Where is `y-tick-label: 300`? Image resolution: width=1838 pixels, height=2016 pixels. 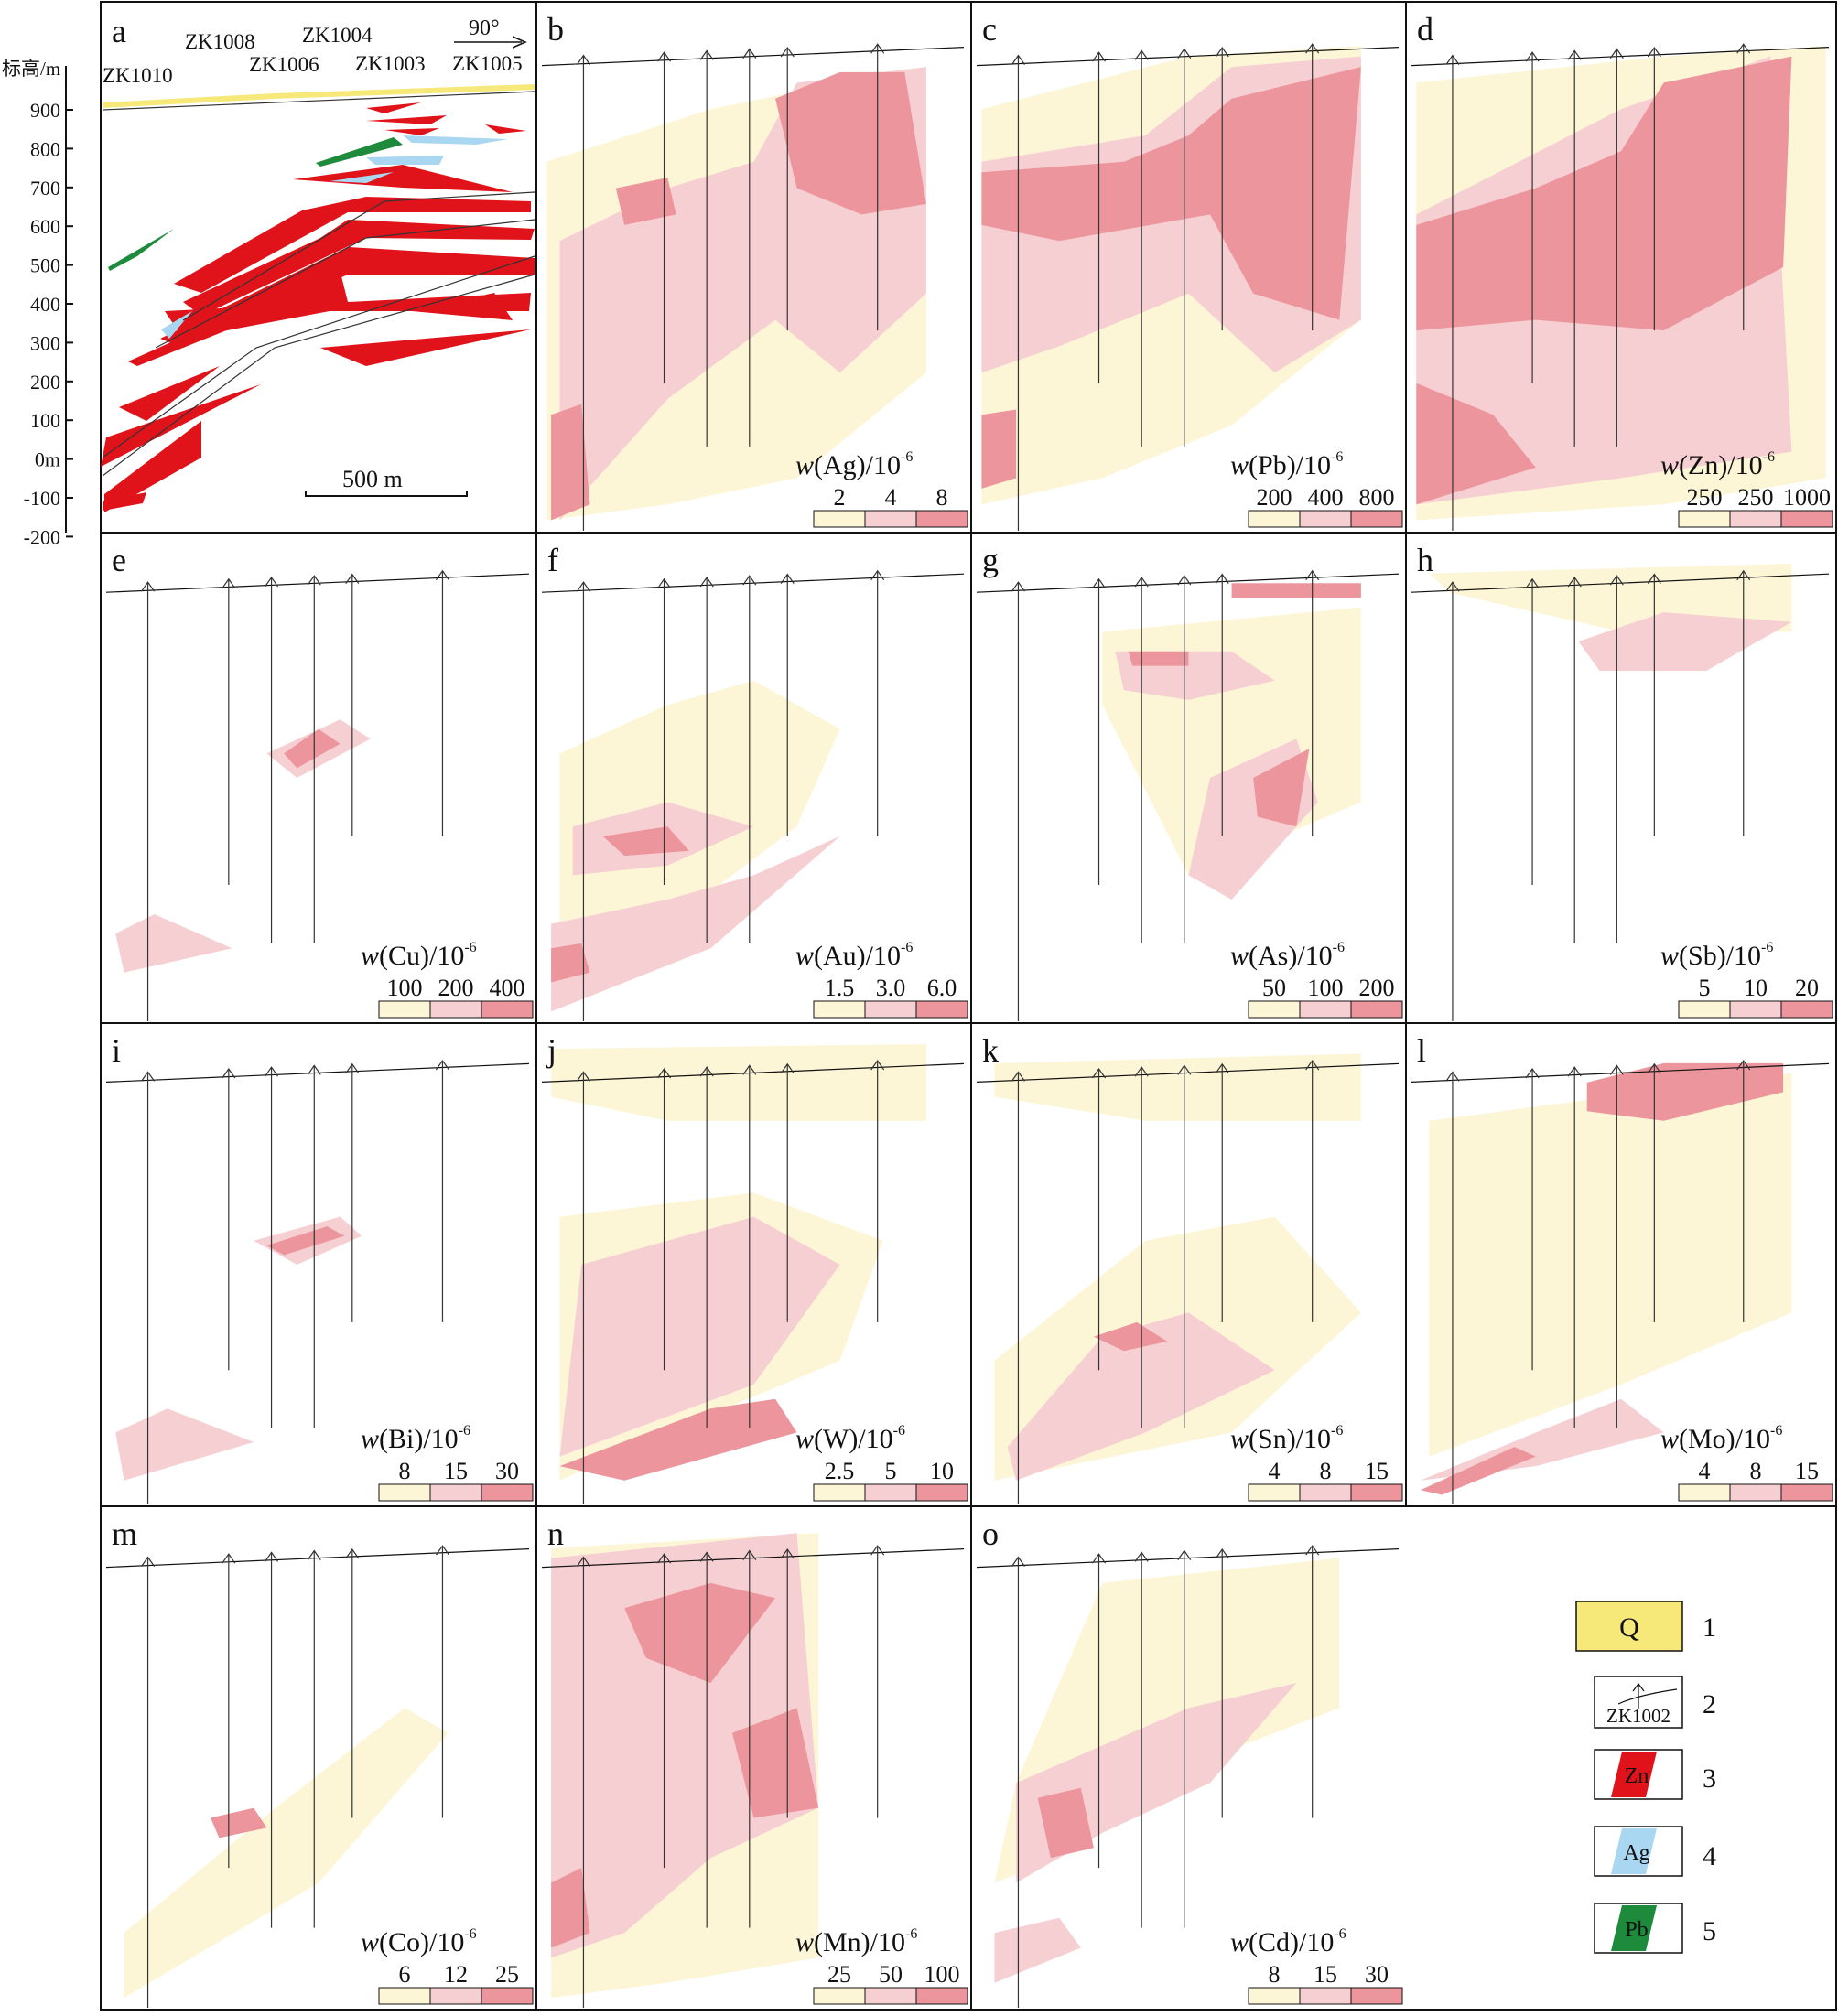 y-tick-label: 300 is located at coordinates (45, 342).